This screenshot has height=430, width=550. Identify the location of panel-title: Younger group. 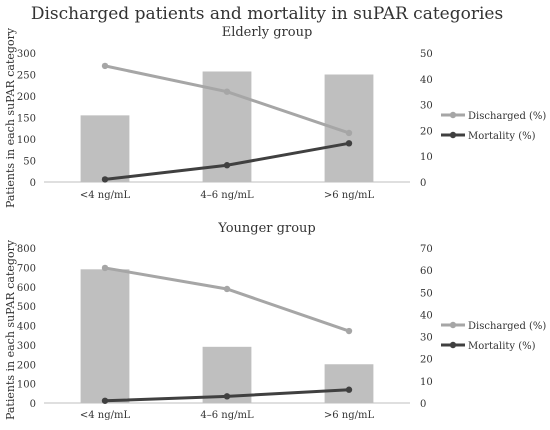
(266, 228).